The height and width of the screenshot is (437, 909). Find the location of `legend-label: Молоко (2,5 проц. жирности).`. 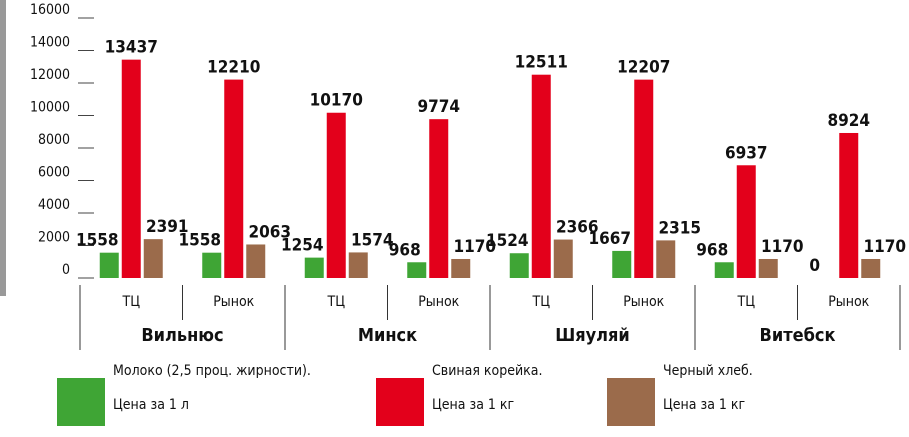

legend-label: Молоко (2,5 проц. жирности). is located at coordinates (212, 371).